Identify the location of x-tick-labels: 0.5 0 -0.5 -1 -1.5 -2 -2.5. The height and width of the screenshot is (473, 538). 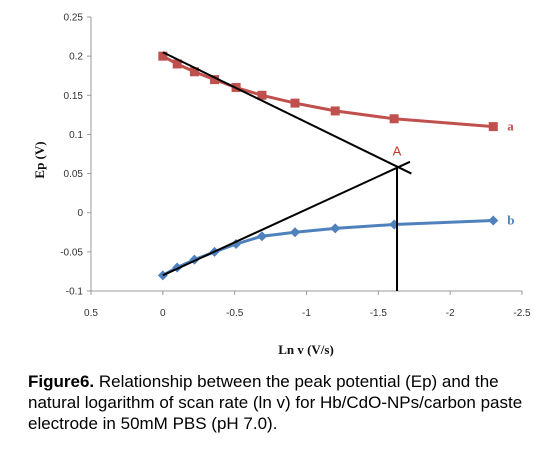
(307, 313).